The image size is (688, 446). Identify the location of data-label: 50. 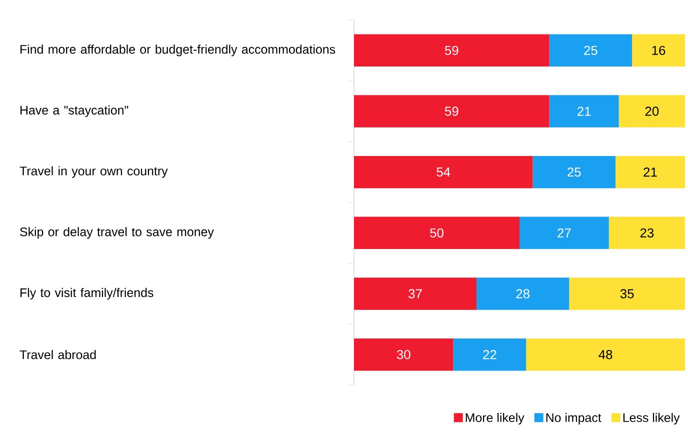
(437, 233).